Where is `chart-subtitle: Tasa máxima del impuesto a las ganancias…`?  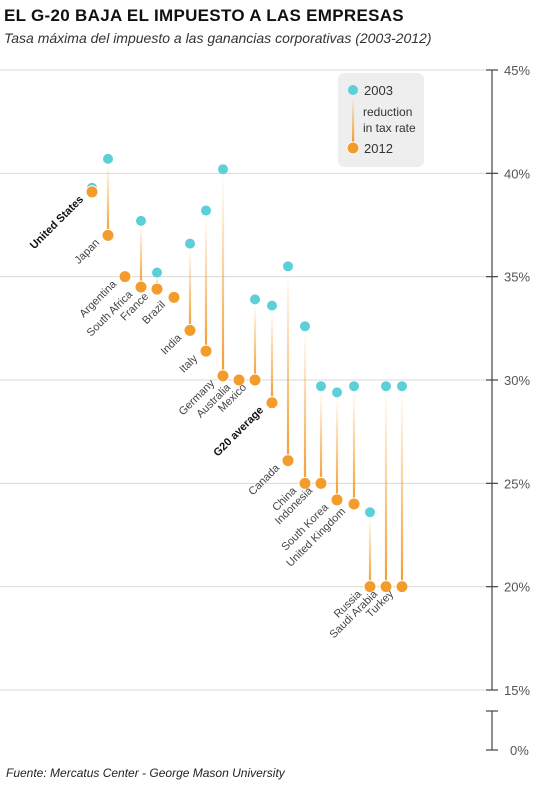
chart-subtitle: Tasa máxima del impuesto a las ganancias… is located at coordinates (218, 38).